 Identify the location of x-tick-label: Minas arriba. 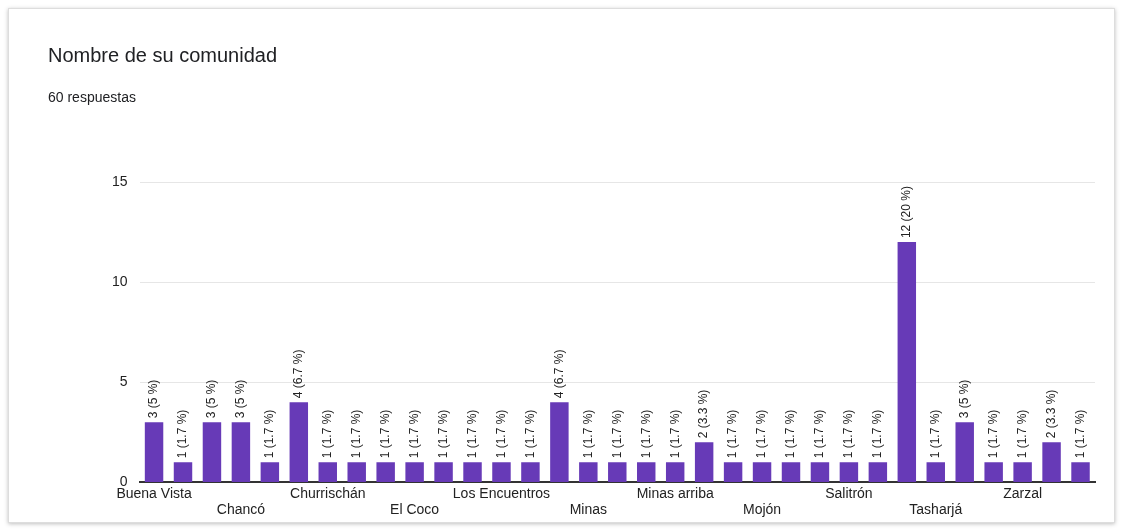
(675, 492).